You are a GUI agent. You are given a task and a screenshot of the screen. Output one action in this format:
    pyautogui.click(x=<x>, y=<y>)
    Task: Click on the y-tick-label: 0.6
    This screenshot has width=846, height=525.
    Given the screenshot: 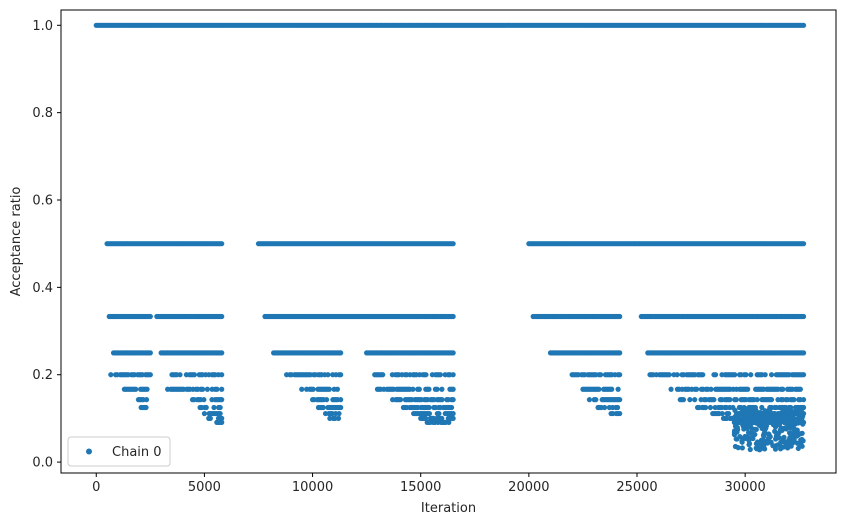 What is the action you would take?
    pyautogui.click(x=42, y=201)
    